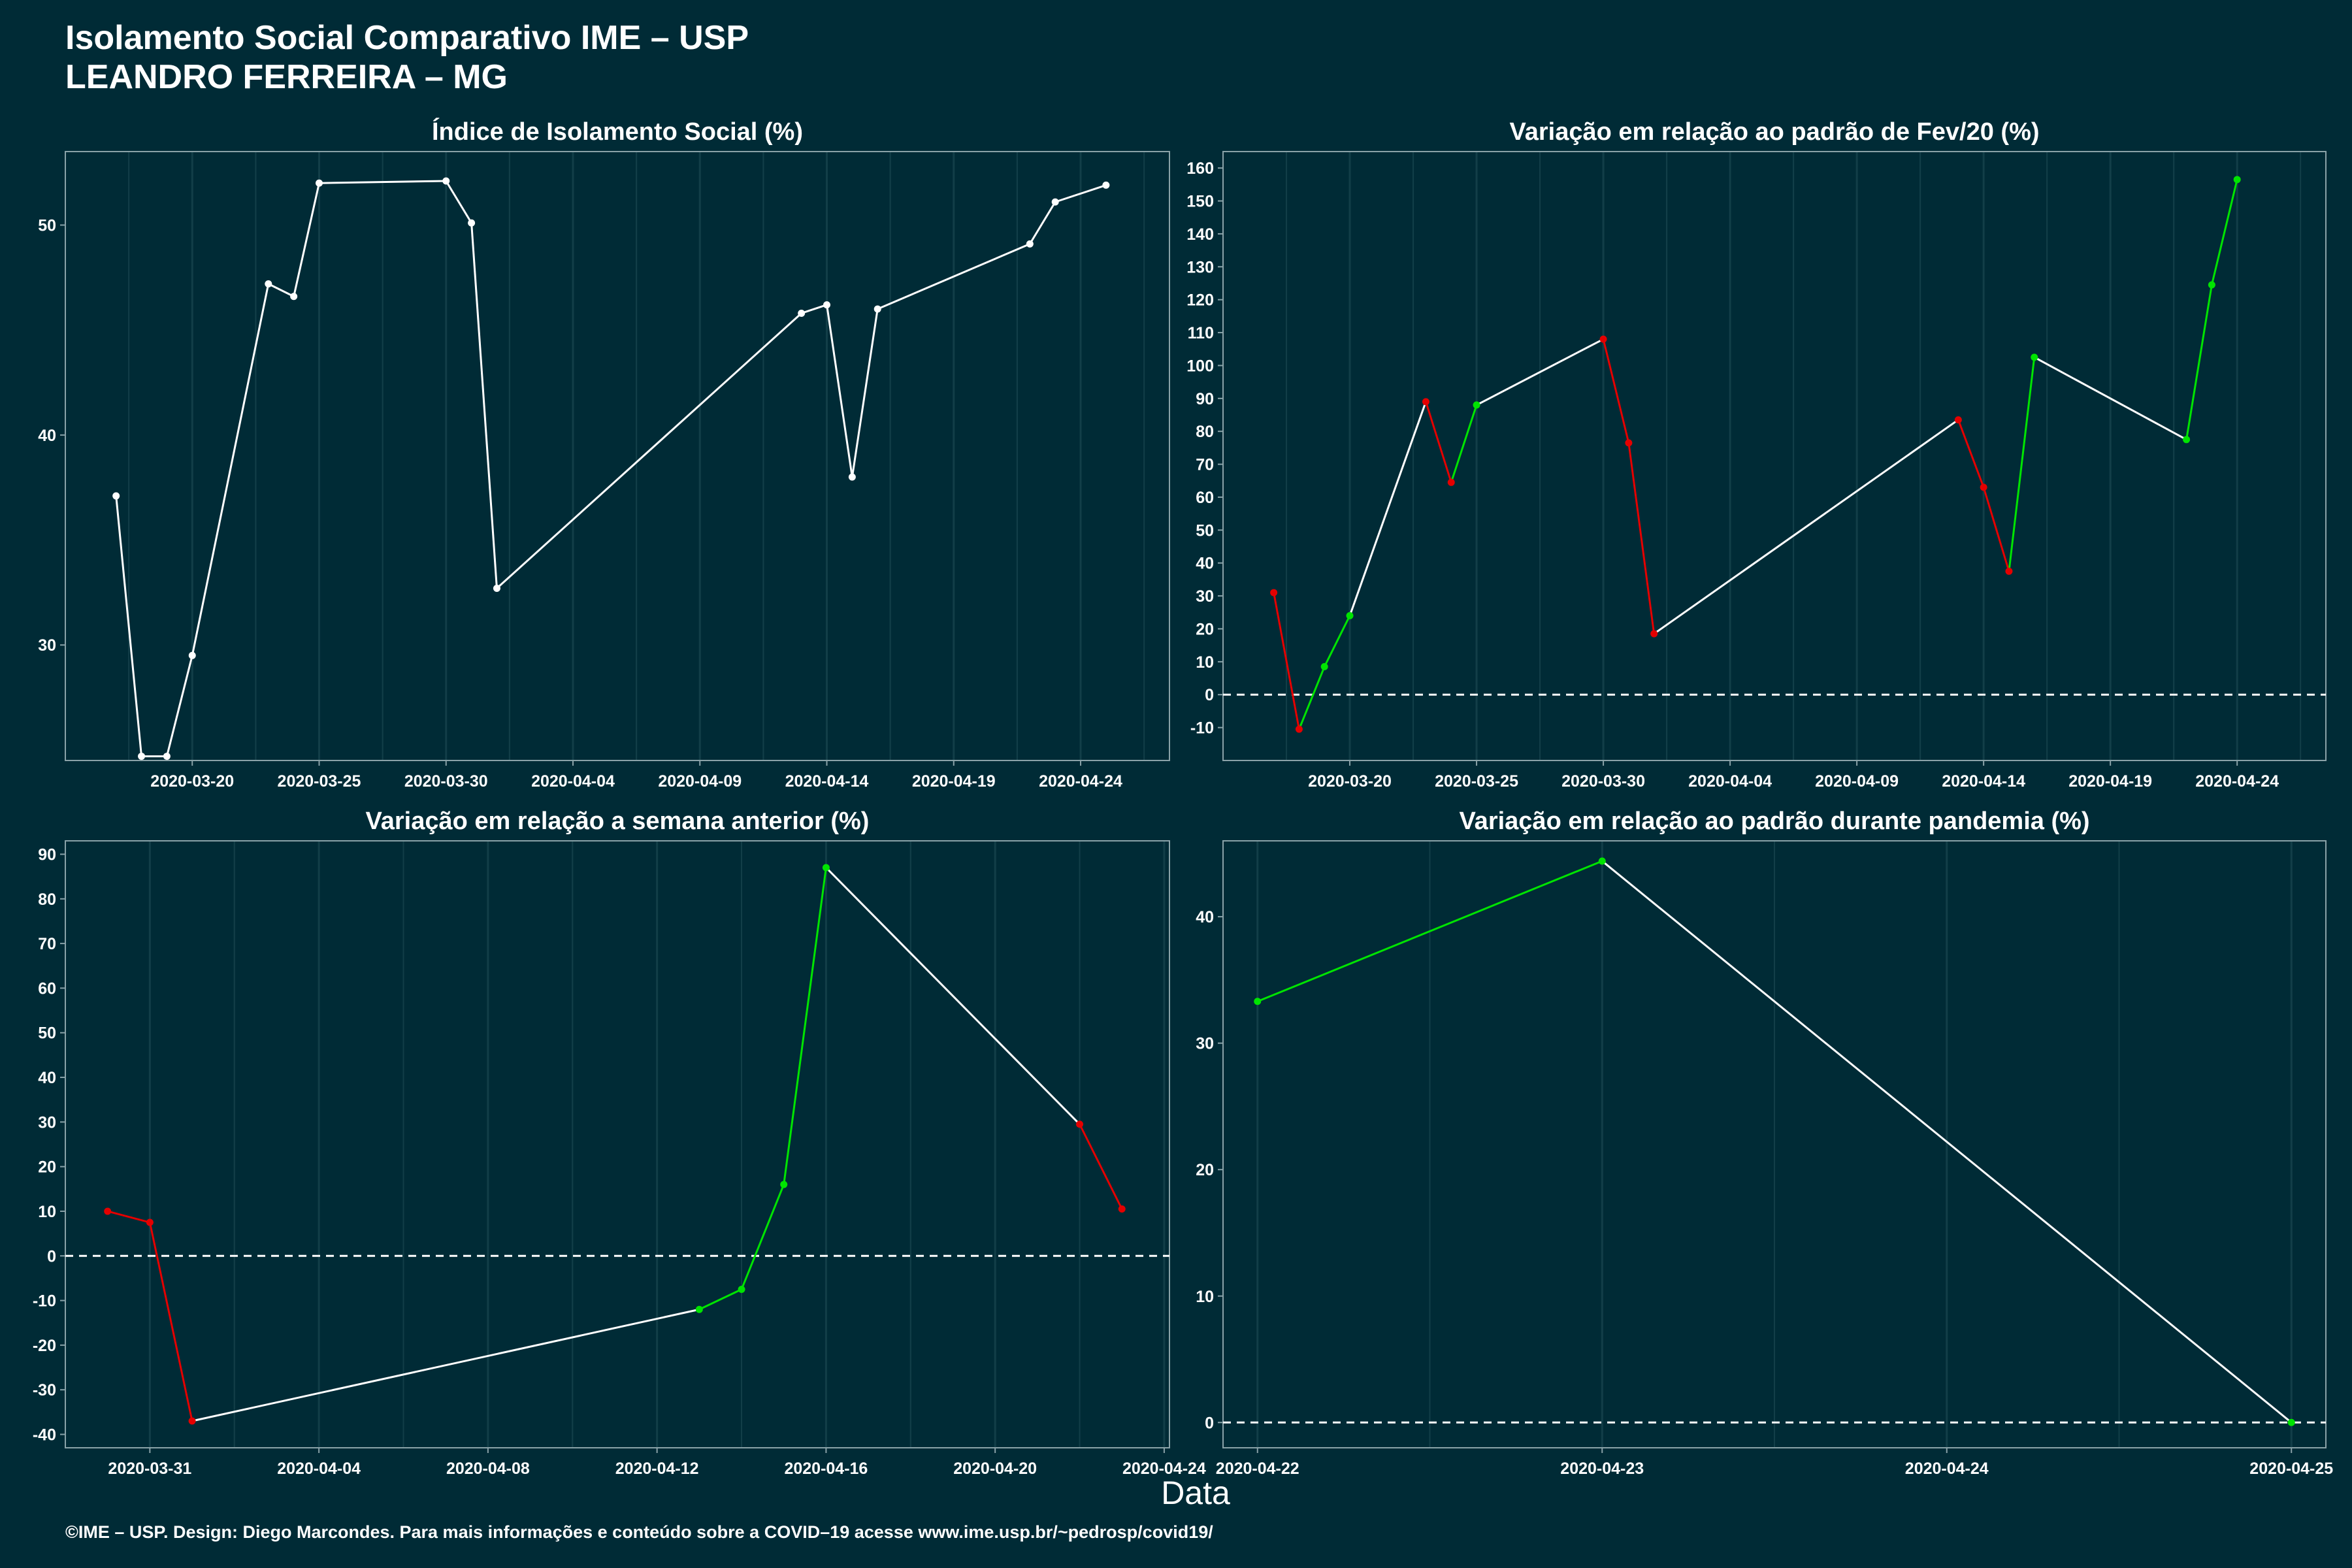 Image resolution: width=2352 pixels, height=1568 pixels. I want to click on page-title: Isolamento Social Comparativo IME – USP, so click(407, 38).